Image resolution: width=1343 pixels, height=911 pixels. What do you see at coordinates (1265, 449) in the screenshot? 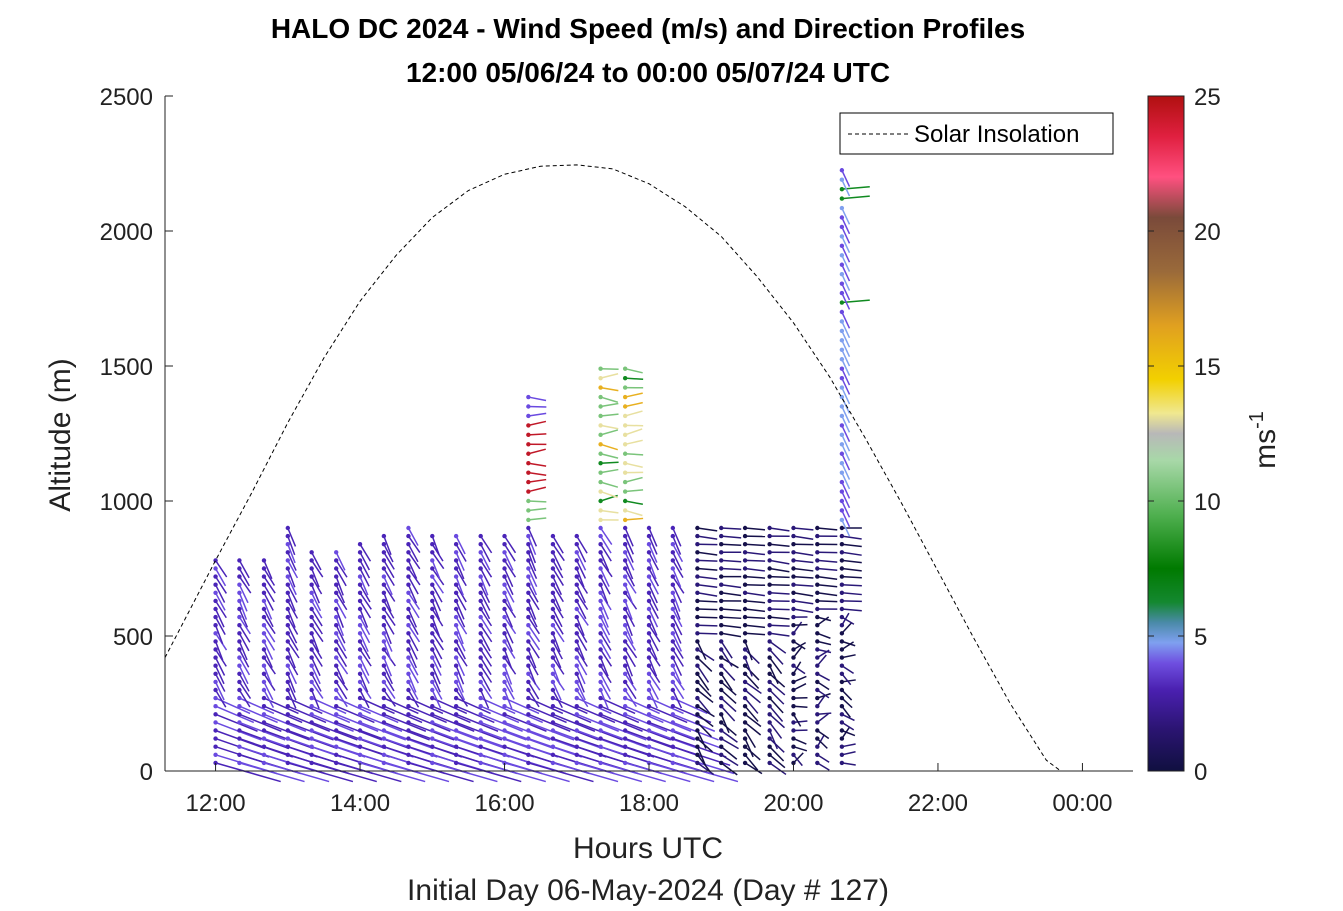
I see `colorbar-label-unit: ms` at bounding box center [1265, 449].